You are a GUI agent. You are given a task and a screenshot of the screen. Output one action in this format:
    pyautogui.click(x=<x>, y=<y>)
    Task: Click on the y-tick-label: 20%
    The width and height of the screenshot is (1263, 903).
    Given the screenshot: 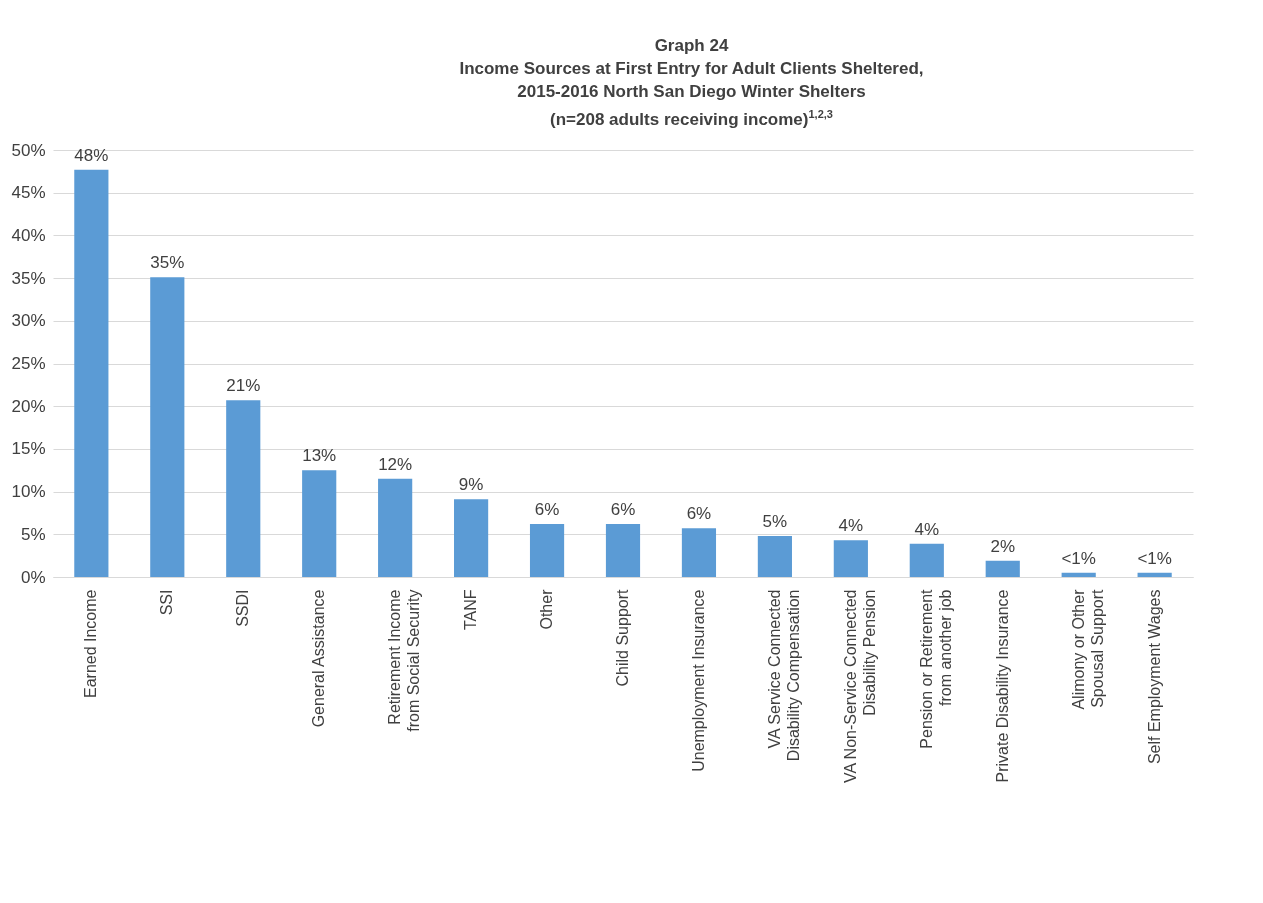 What is the action you would take?
    pyautogui.click(x=28, y=406)
    